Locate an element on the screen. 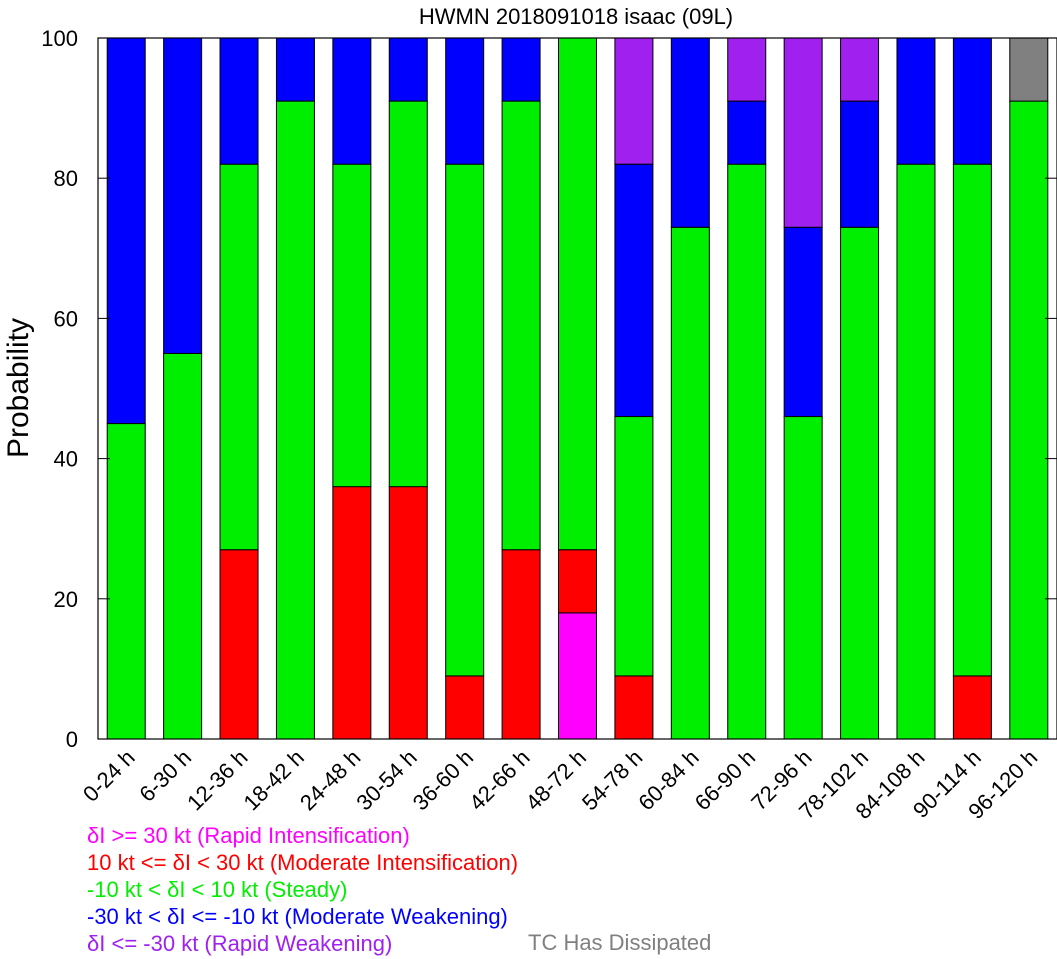  x-tick-label: 66-90 h is located at coordinates (725, 780).